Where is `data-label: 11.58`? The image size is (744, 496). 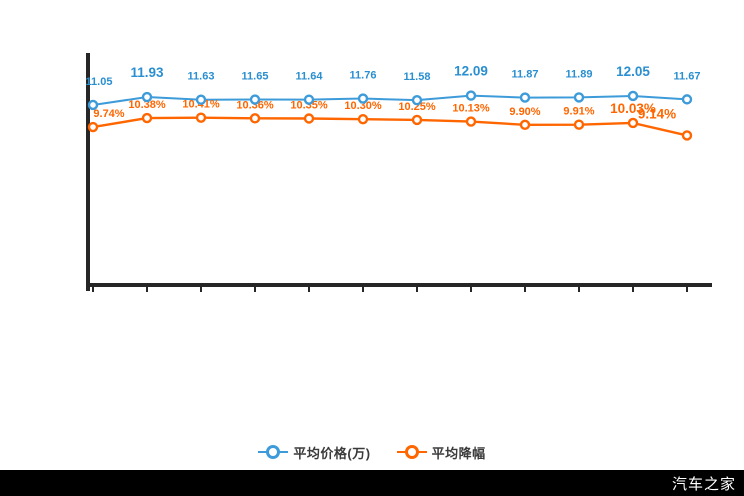 data-label: 11.58 is located at coordinates (417, 77).